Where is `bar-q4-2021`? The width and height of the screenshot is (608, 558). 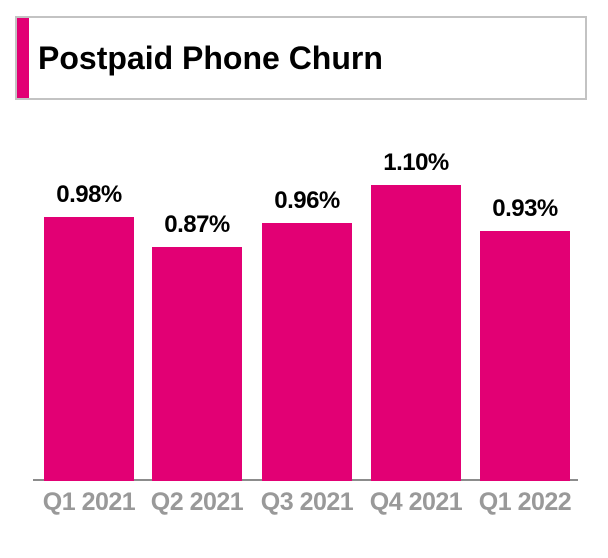
bar-q4-2021 is located at coordinates (416, 333).